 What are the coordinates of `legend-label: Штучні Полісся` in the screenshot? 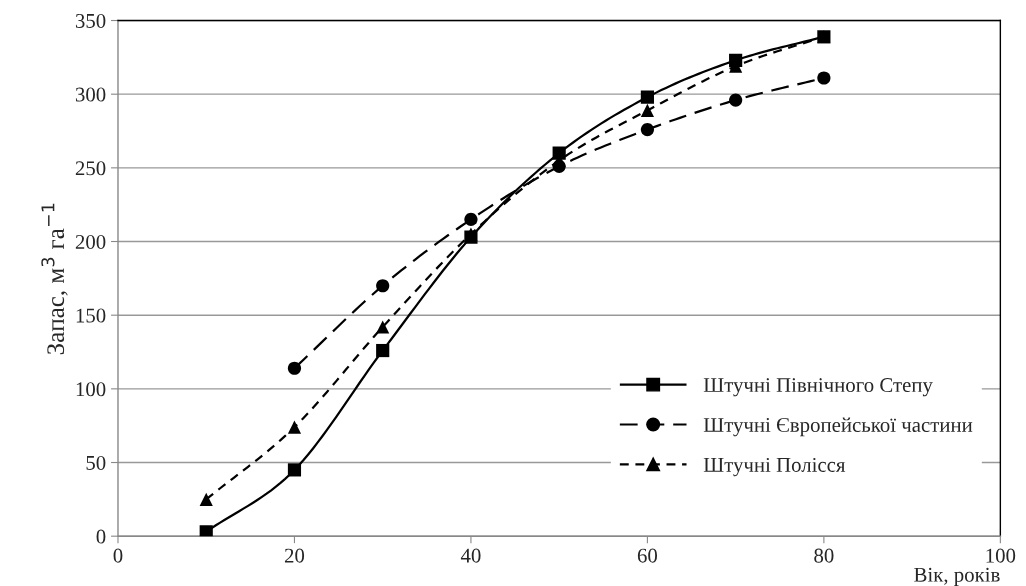 It's located at (774, 467).